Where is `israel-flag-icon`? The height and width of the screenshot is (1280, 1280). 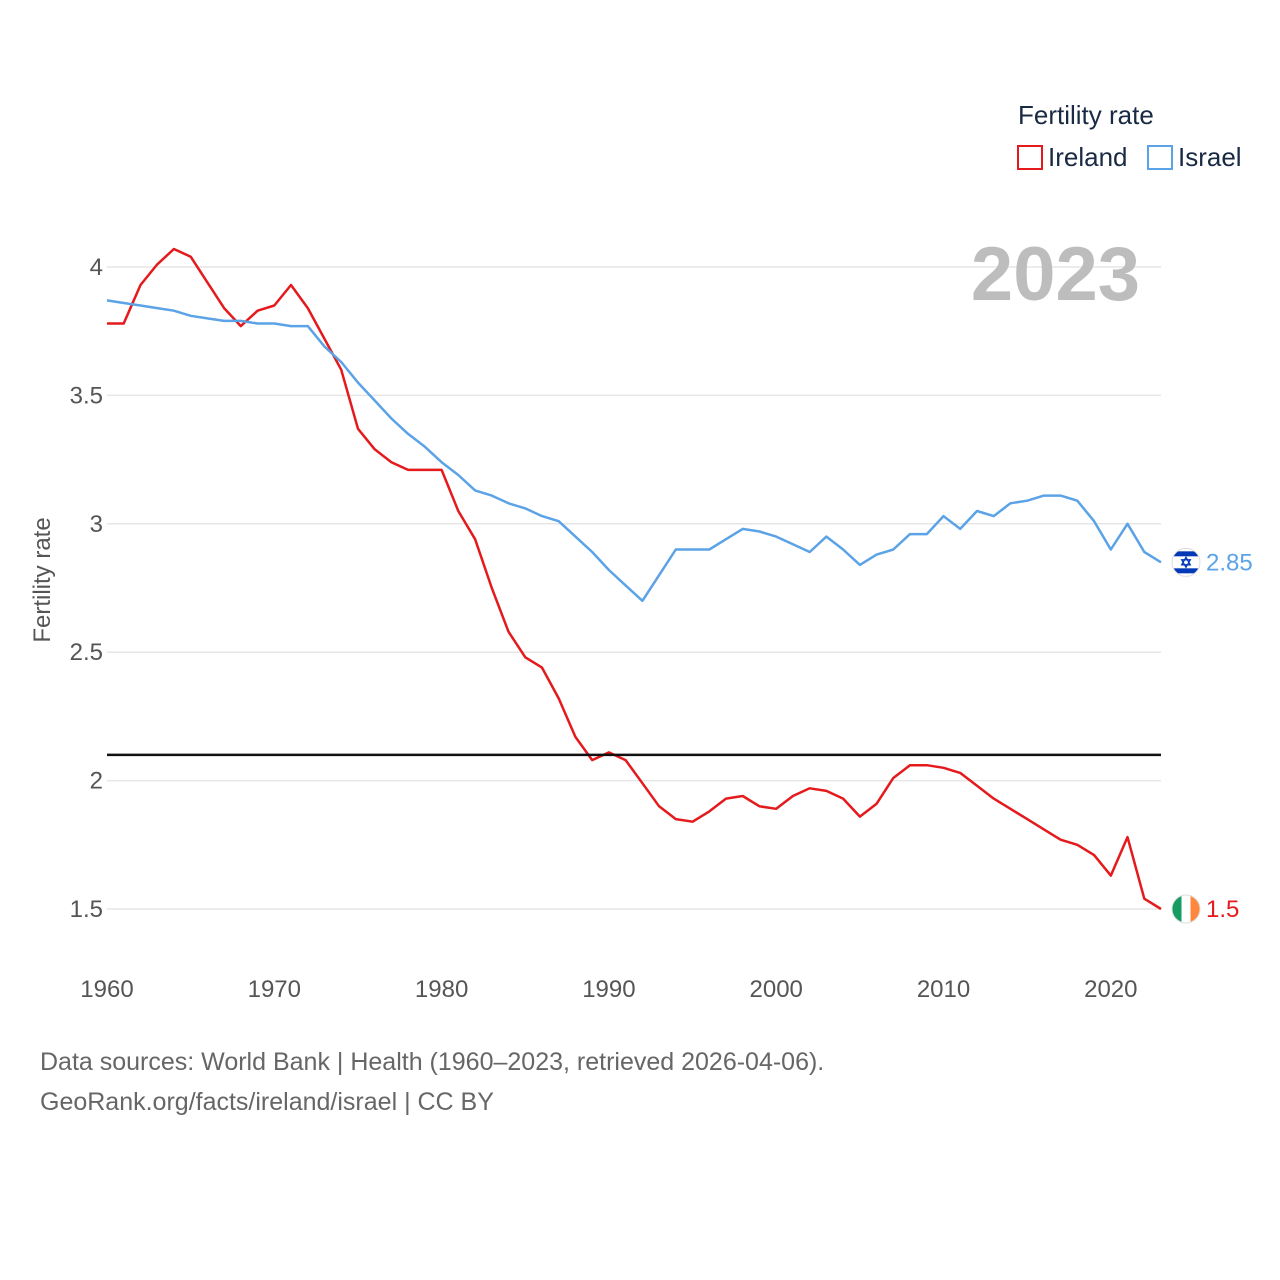
israel-flag-icon is located at coordinates (1186, 562).